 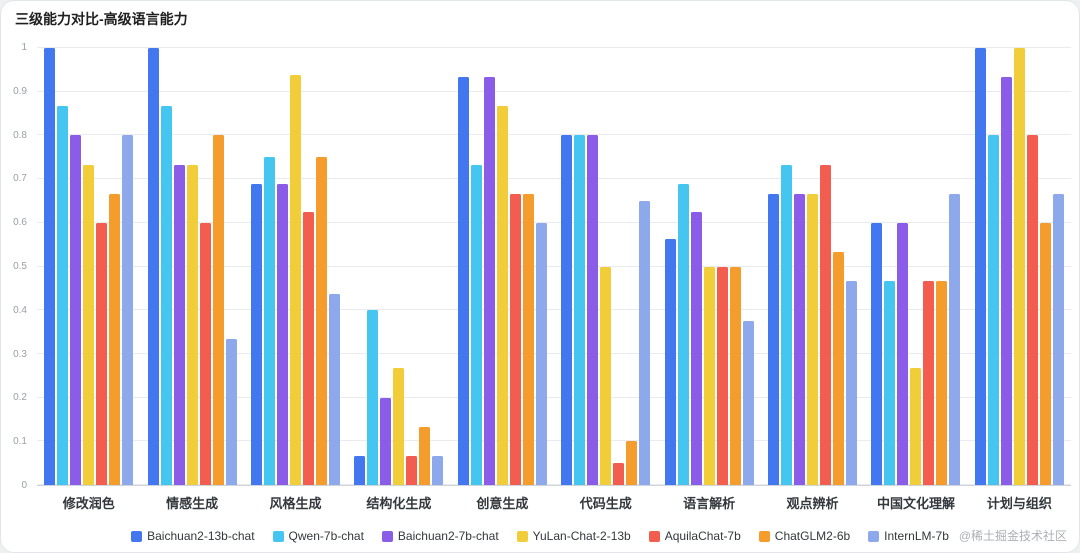 I want to click on x-category-label: 风格生成, so click(x=295, y=503).